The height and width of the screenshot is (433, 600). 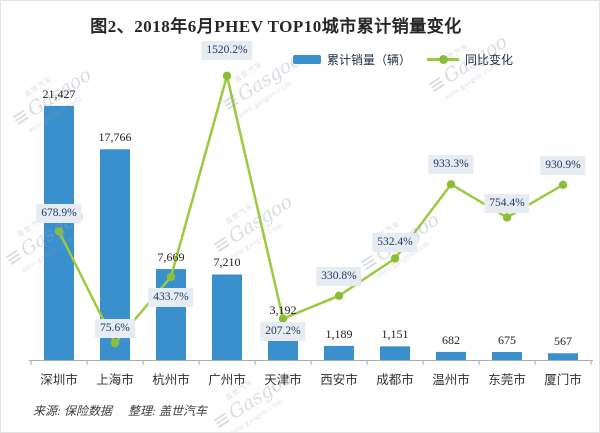 What do you see at coordinates (563, 356) in the screenshot?
I see `bar-厦门市` at bounding box center [563, 356].